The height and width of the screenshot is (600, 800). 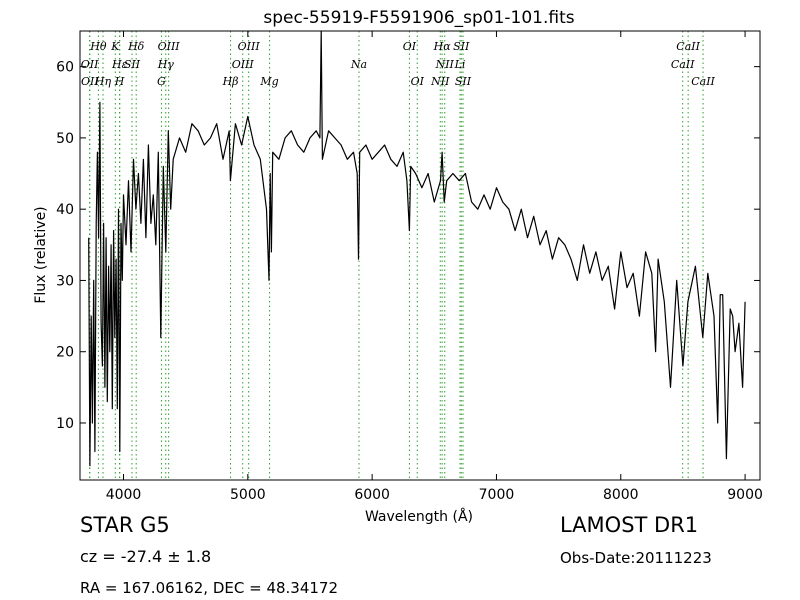 What do you see at coordinates (65, 210) in the screenshot?
I see `y-tick-label: 40` at bounding box center [65, 210].